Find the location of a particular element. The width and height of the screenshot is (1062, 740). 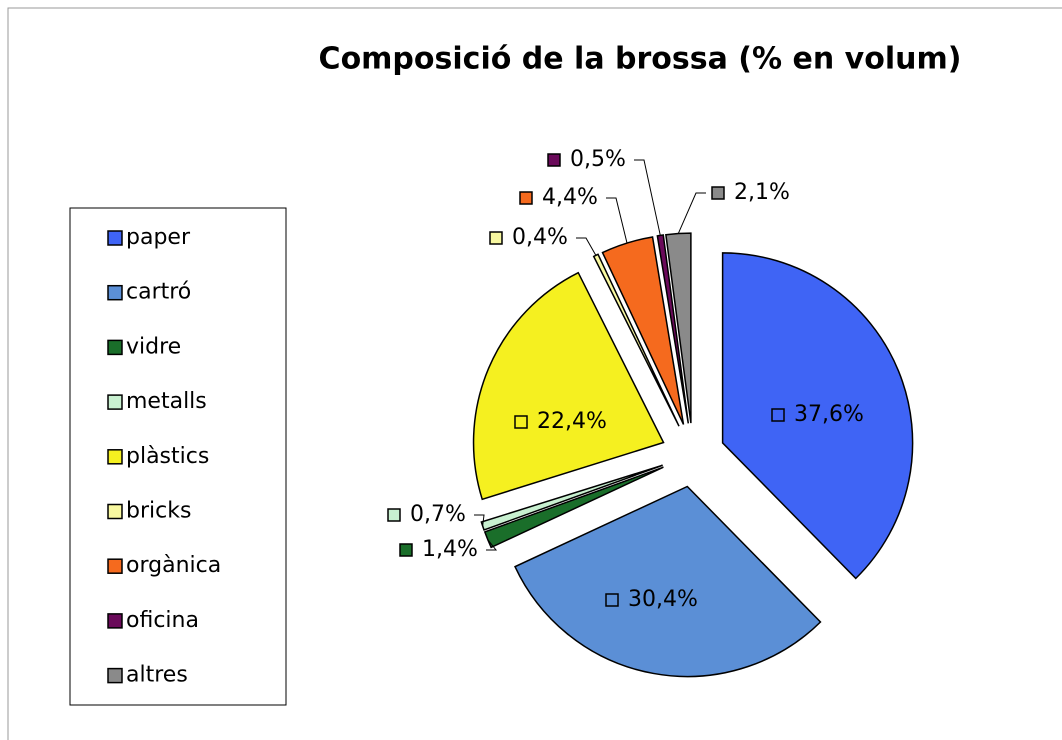

data-label: 0,4% is located at coordinates (540, 237).